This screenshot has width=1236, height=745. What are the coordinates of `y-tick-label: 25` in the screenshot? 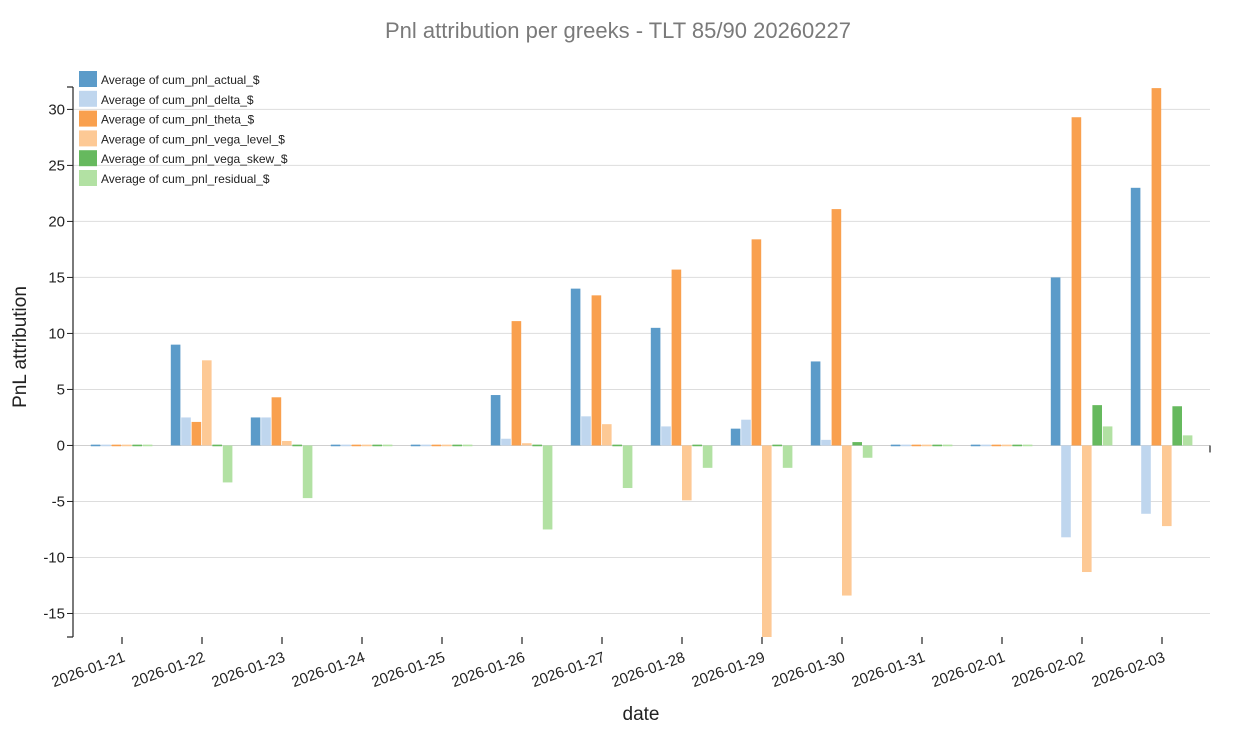 It's located at (56, 165).